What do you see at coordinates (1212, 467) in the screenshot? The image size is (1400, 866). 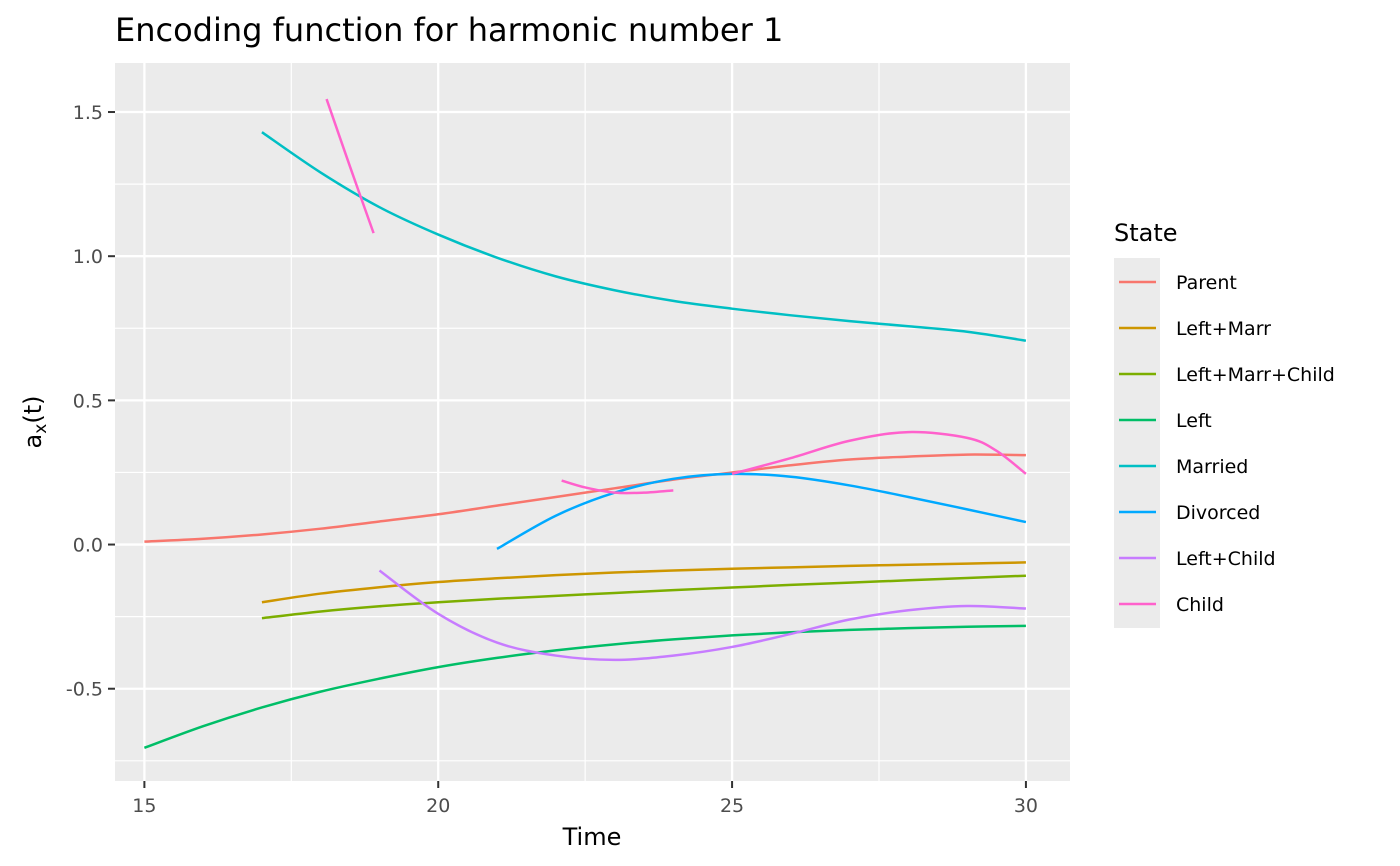 I see `legend-label: Married` at bounding box center [1212, 467].